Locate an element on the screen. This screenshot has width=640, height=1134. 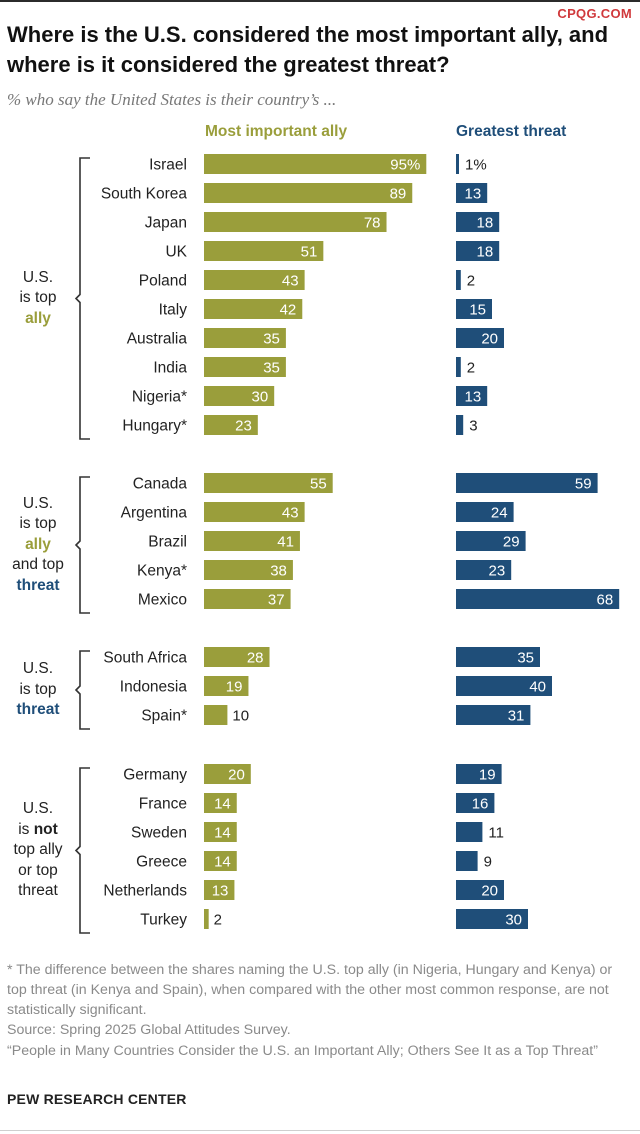
threat-value-canada: 59 is located at coordinates (583, 484).